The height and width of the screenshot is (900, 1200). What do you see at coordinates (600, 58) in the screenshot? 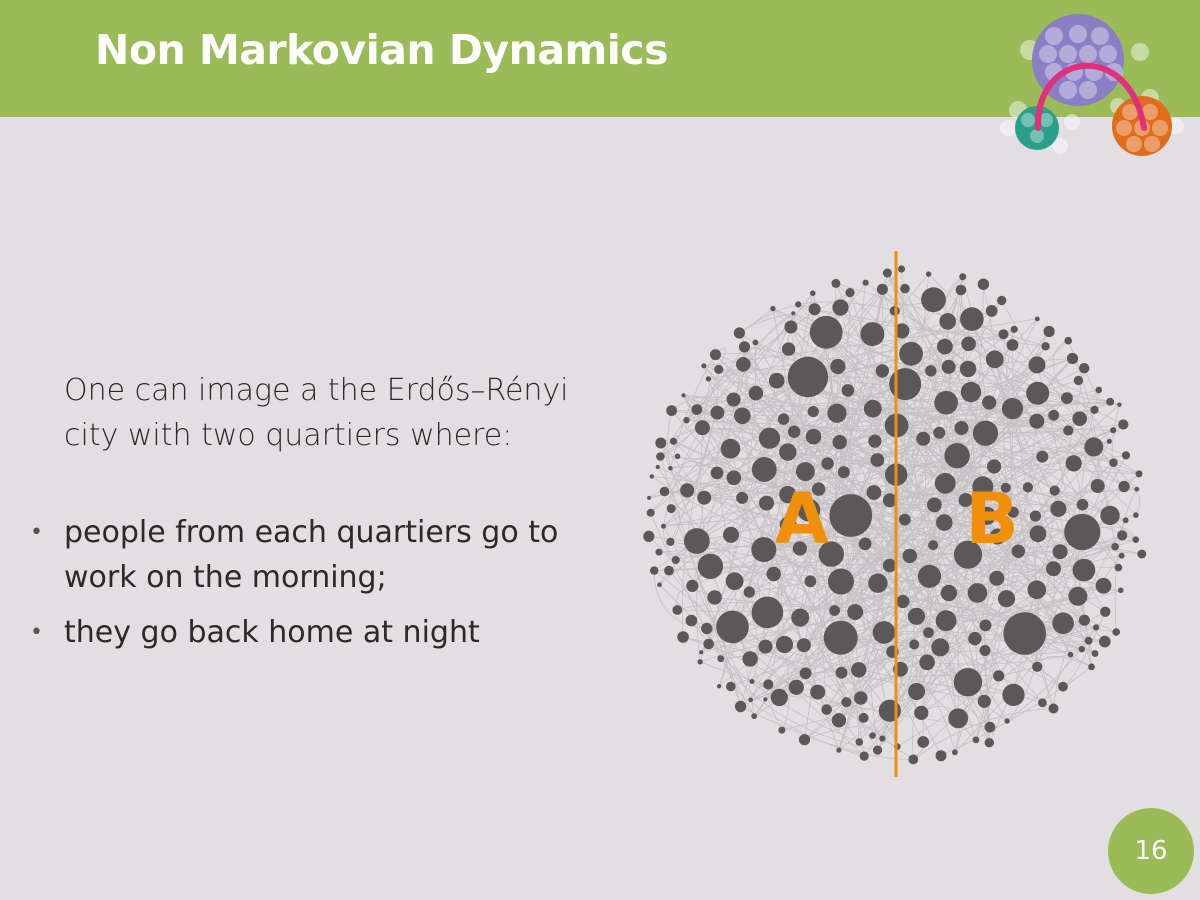
I see `title-bar: Non Markovian Dynamics` at bounding box center [600, 58].